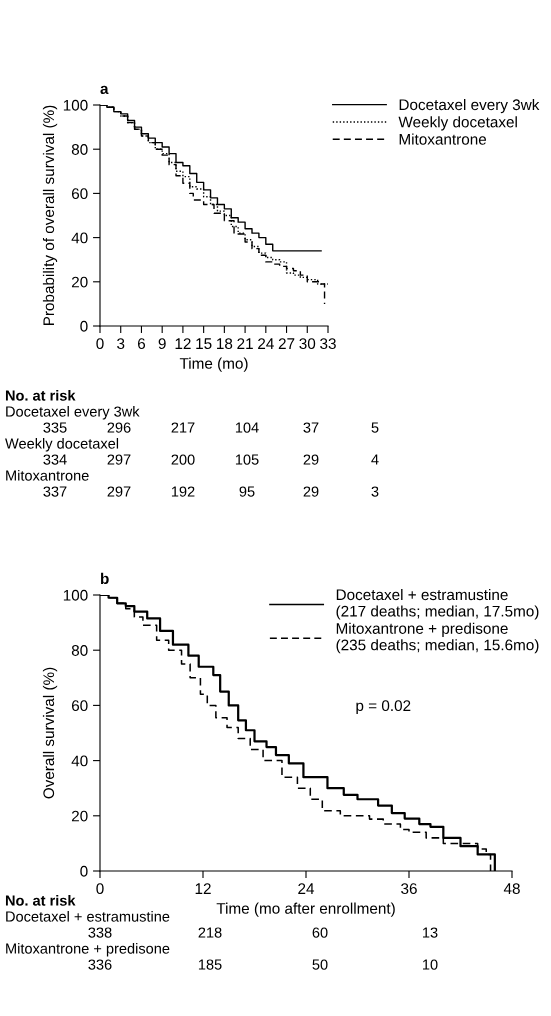 The width and height of the screenshot is (551, 1016). Describe the element at coordinates (247, 427) in the screenshot. I see `text: 104` at that location.